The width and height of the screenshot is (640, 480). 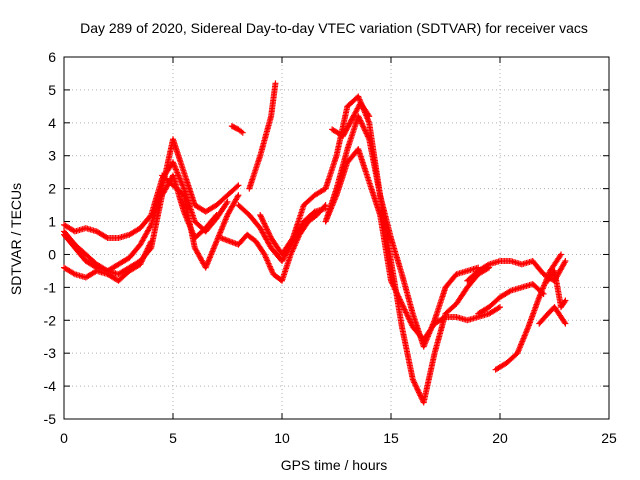 What do you see at coordinates (16, 239) in the screenshot?
I see `y-axis-label: SDTVAR / TECUs` at bounding box center [16, 239].